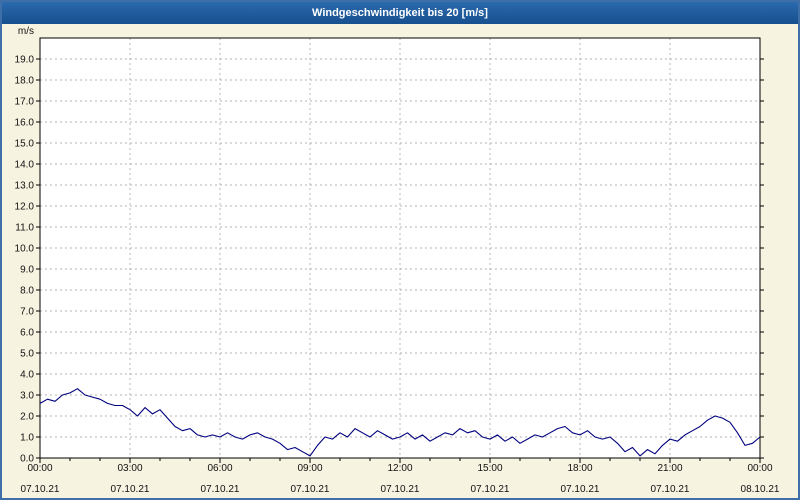 This screenshot has width=800, height=500. What do you see at coordinates (25, 102) in the screenshot?
I see `svg-text: 17.0` at bounding box center [25, 102].